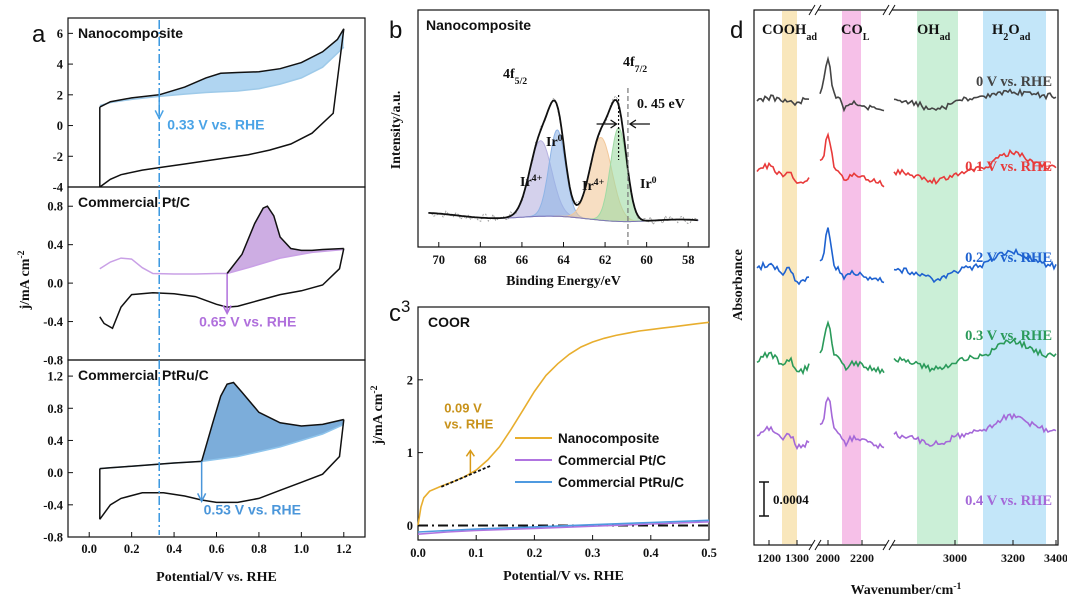 This screenshot has width=1067, height=602. What do you see at coordinates (563, 260) in the screenshot?
I see `x-tick-label: 64` at bounding box center [563, 260].